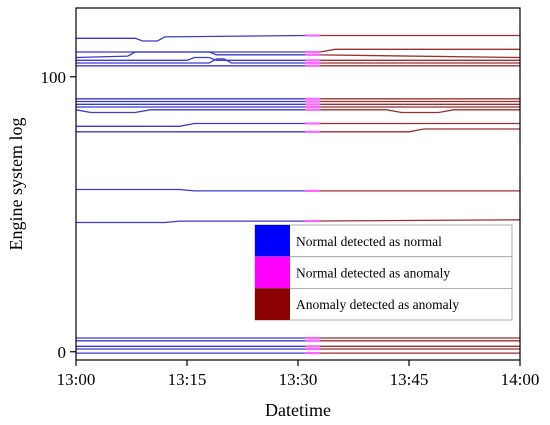  What do you see at coordinates (420, 220) in the screenshot?
I see `series-line-15-anomaly` at bounding box center [420, 220].